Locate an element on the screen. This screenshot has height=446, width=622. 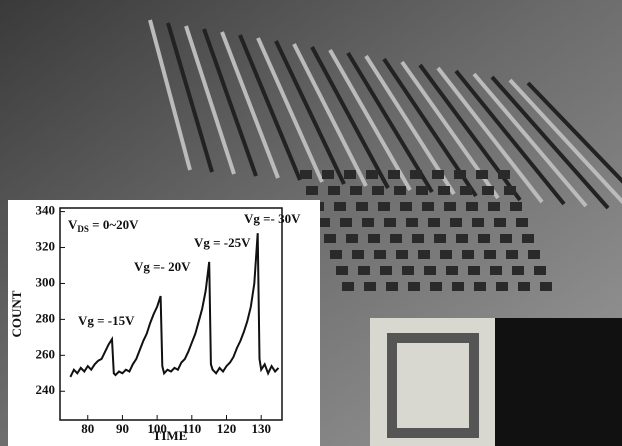
vds-main: V is located at coordinates (73, 224).